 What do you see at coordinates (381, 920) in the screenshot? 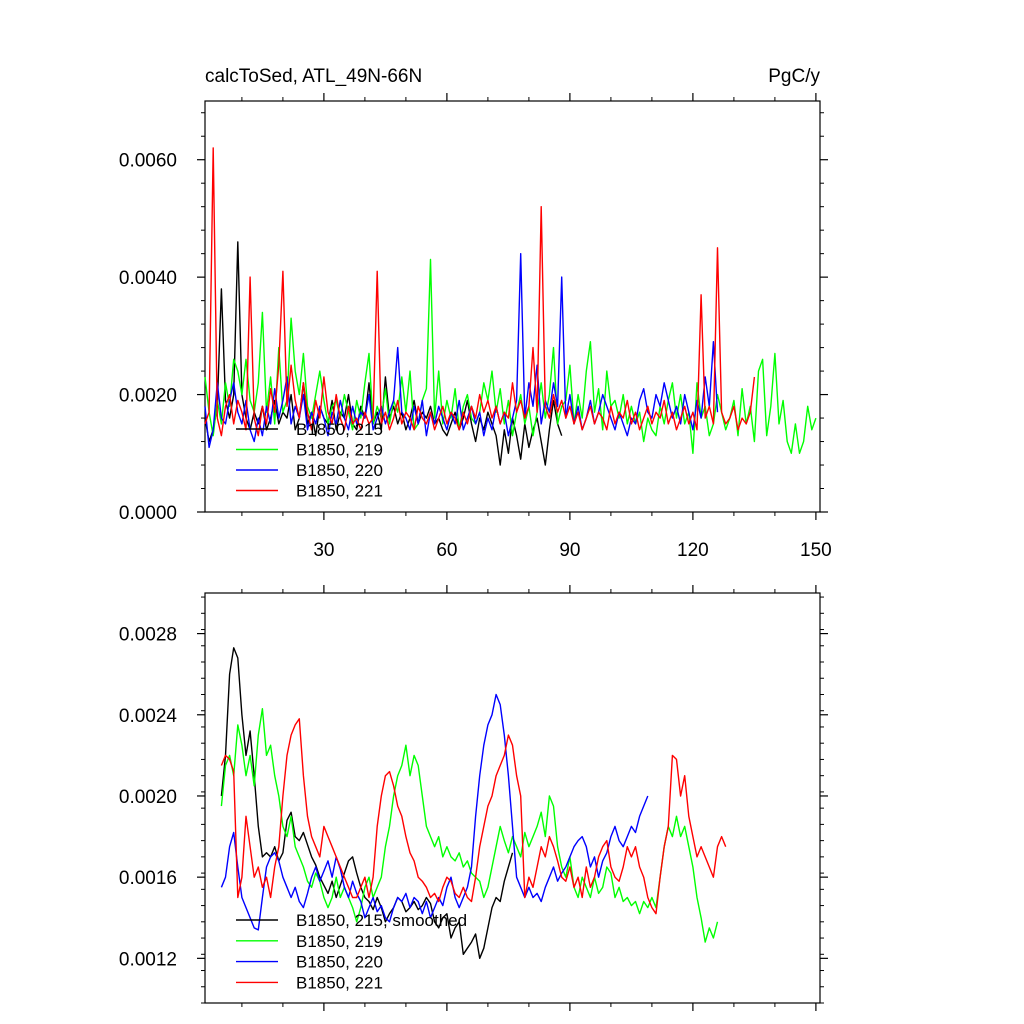
I see `legend-label-0: B1850, 215, smoothed` at bounding box center [381, 920].